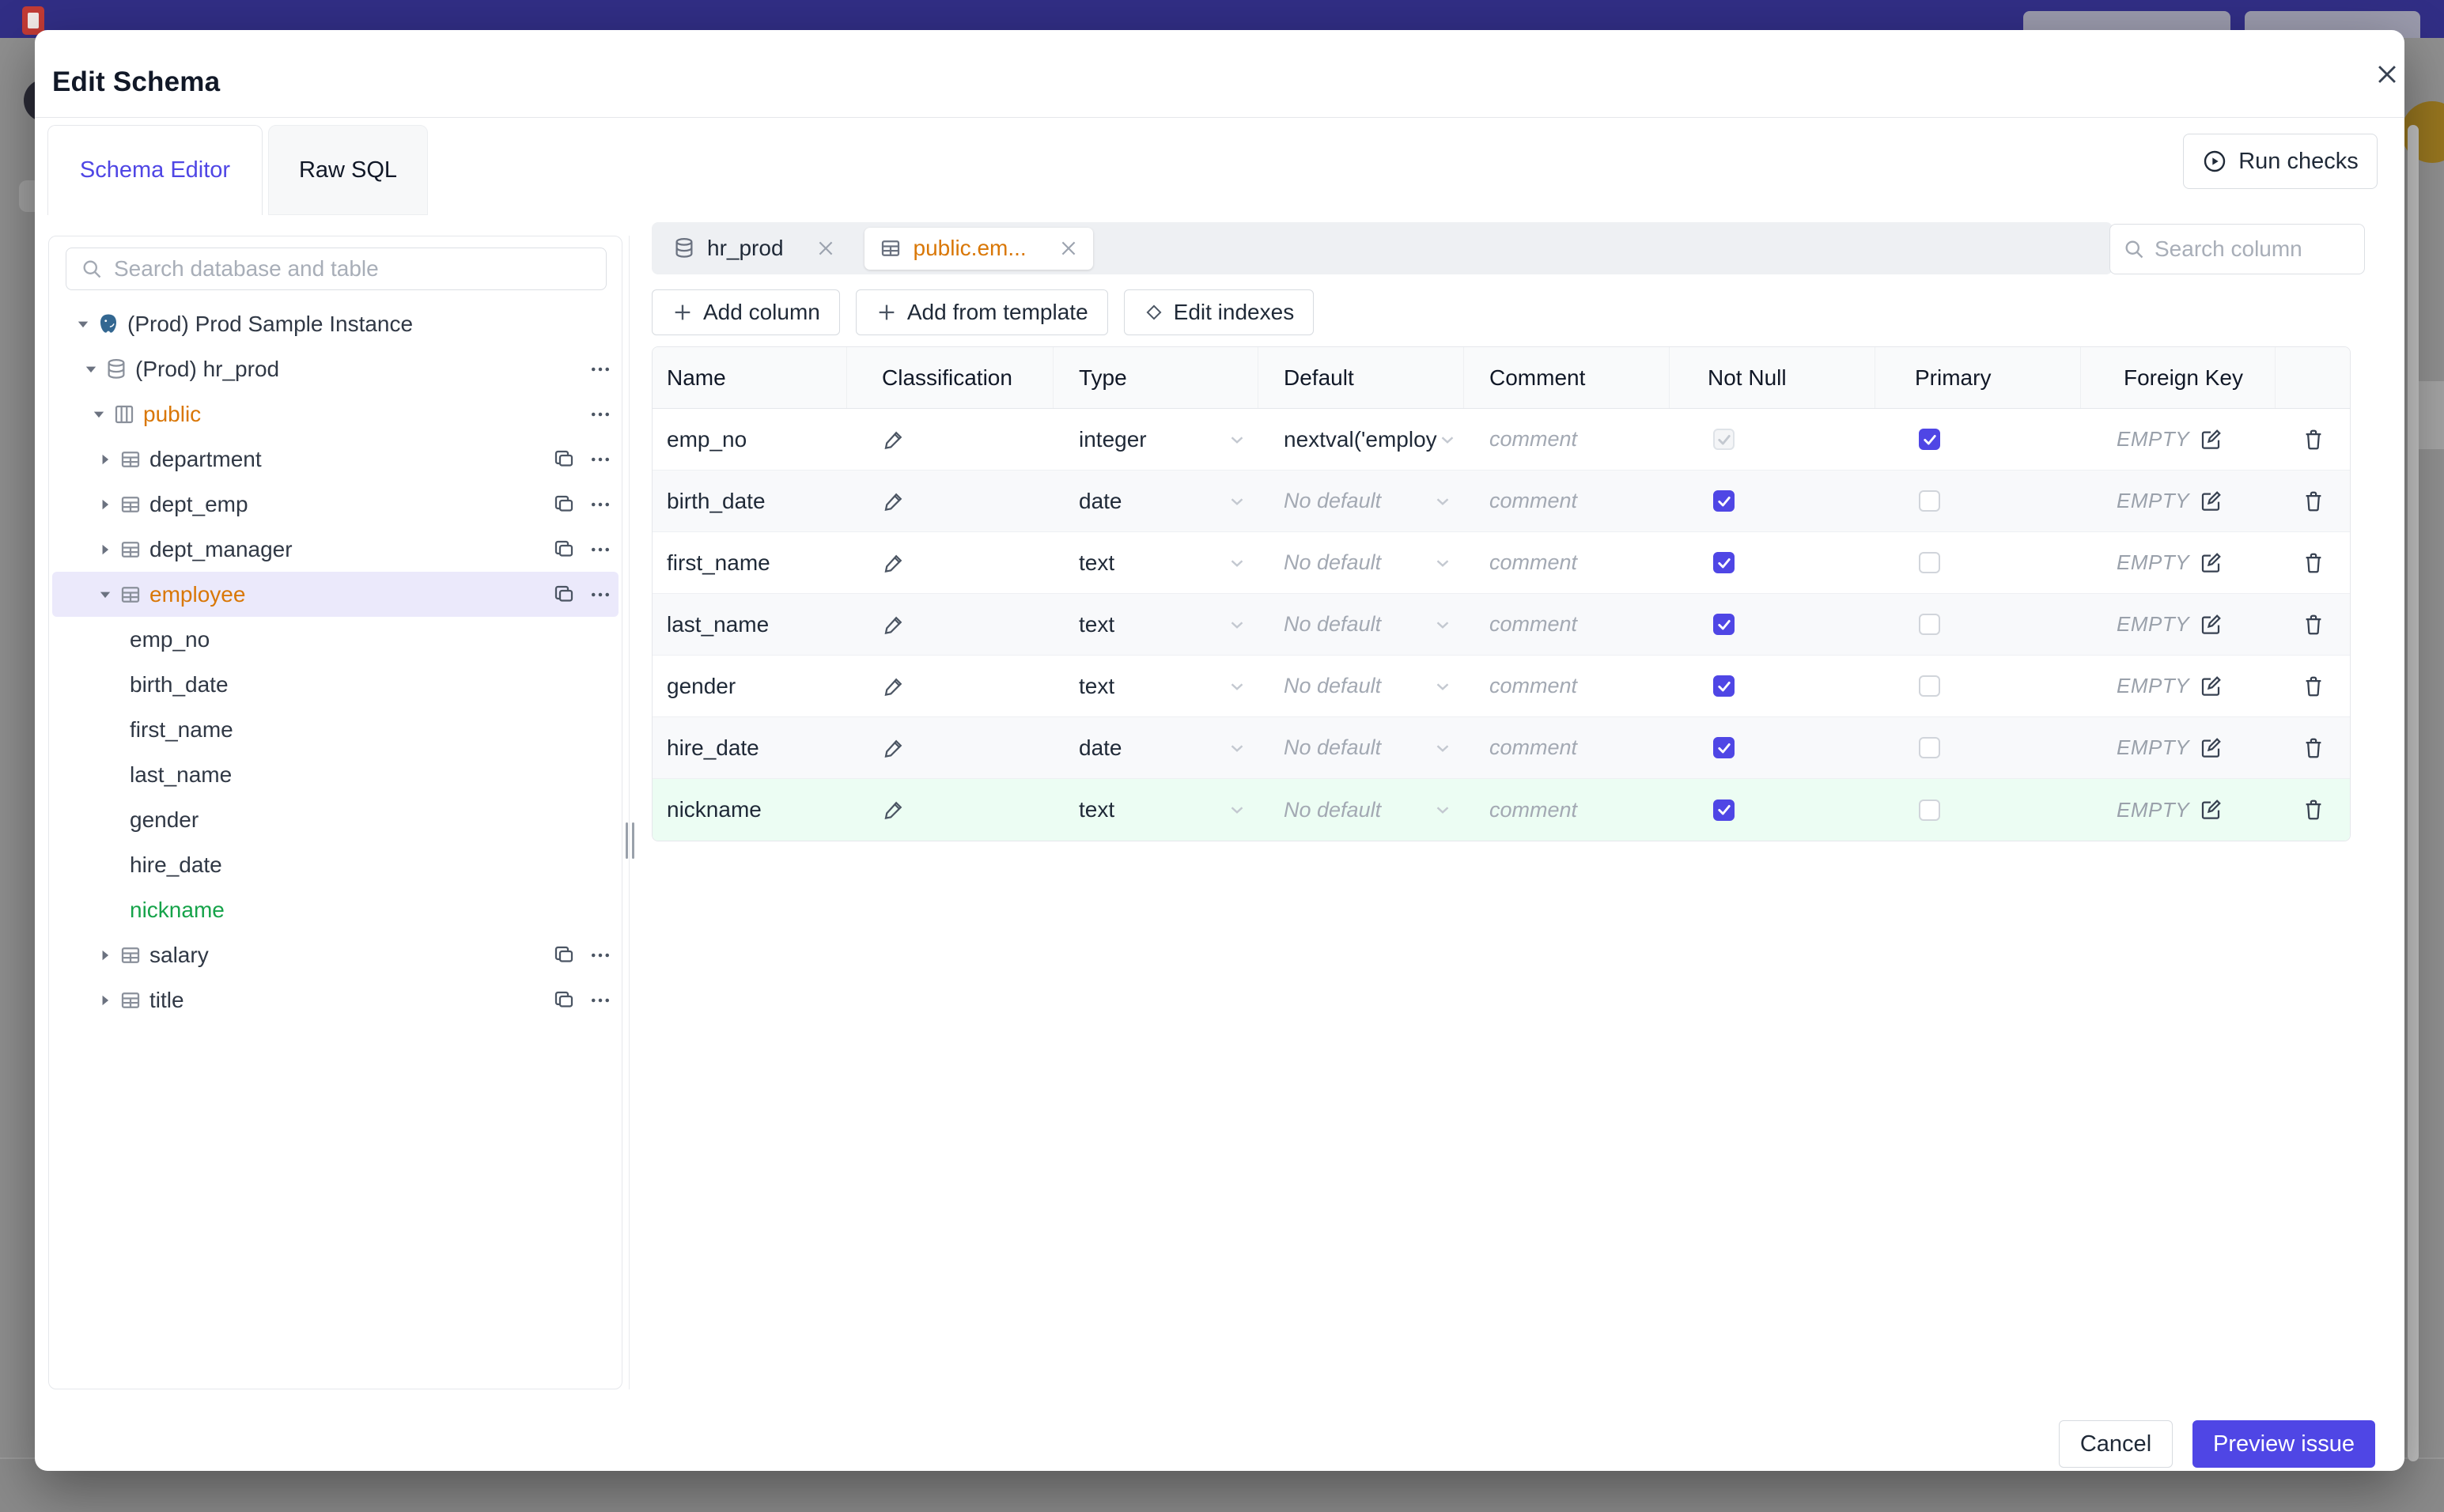  Describe the element at coordinates (1219, 312) in the screenshot. I see `edit-indexes-button: Edit indexes` at that location.